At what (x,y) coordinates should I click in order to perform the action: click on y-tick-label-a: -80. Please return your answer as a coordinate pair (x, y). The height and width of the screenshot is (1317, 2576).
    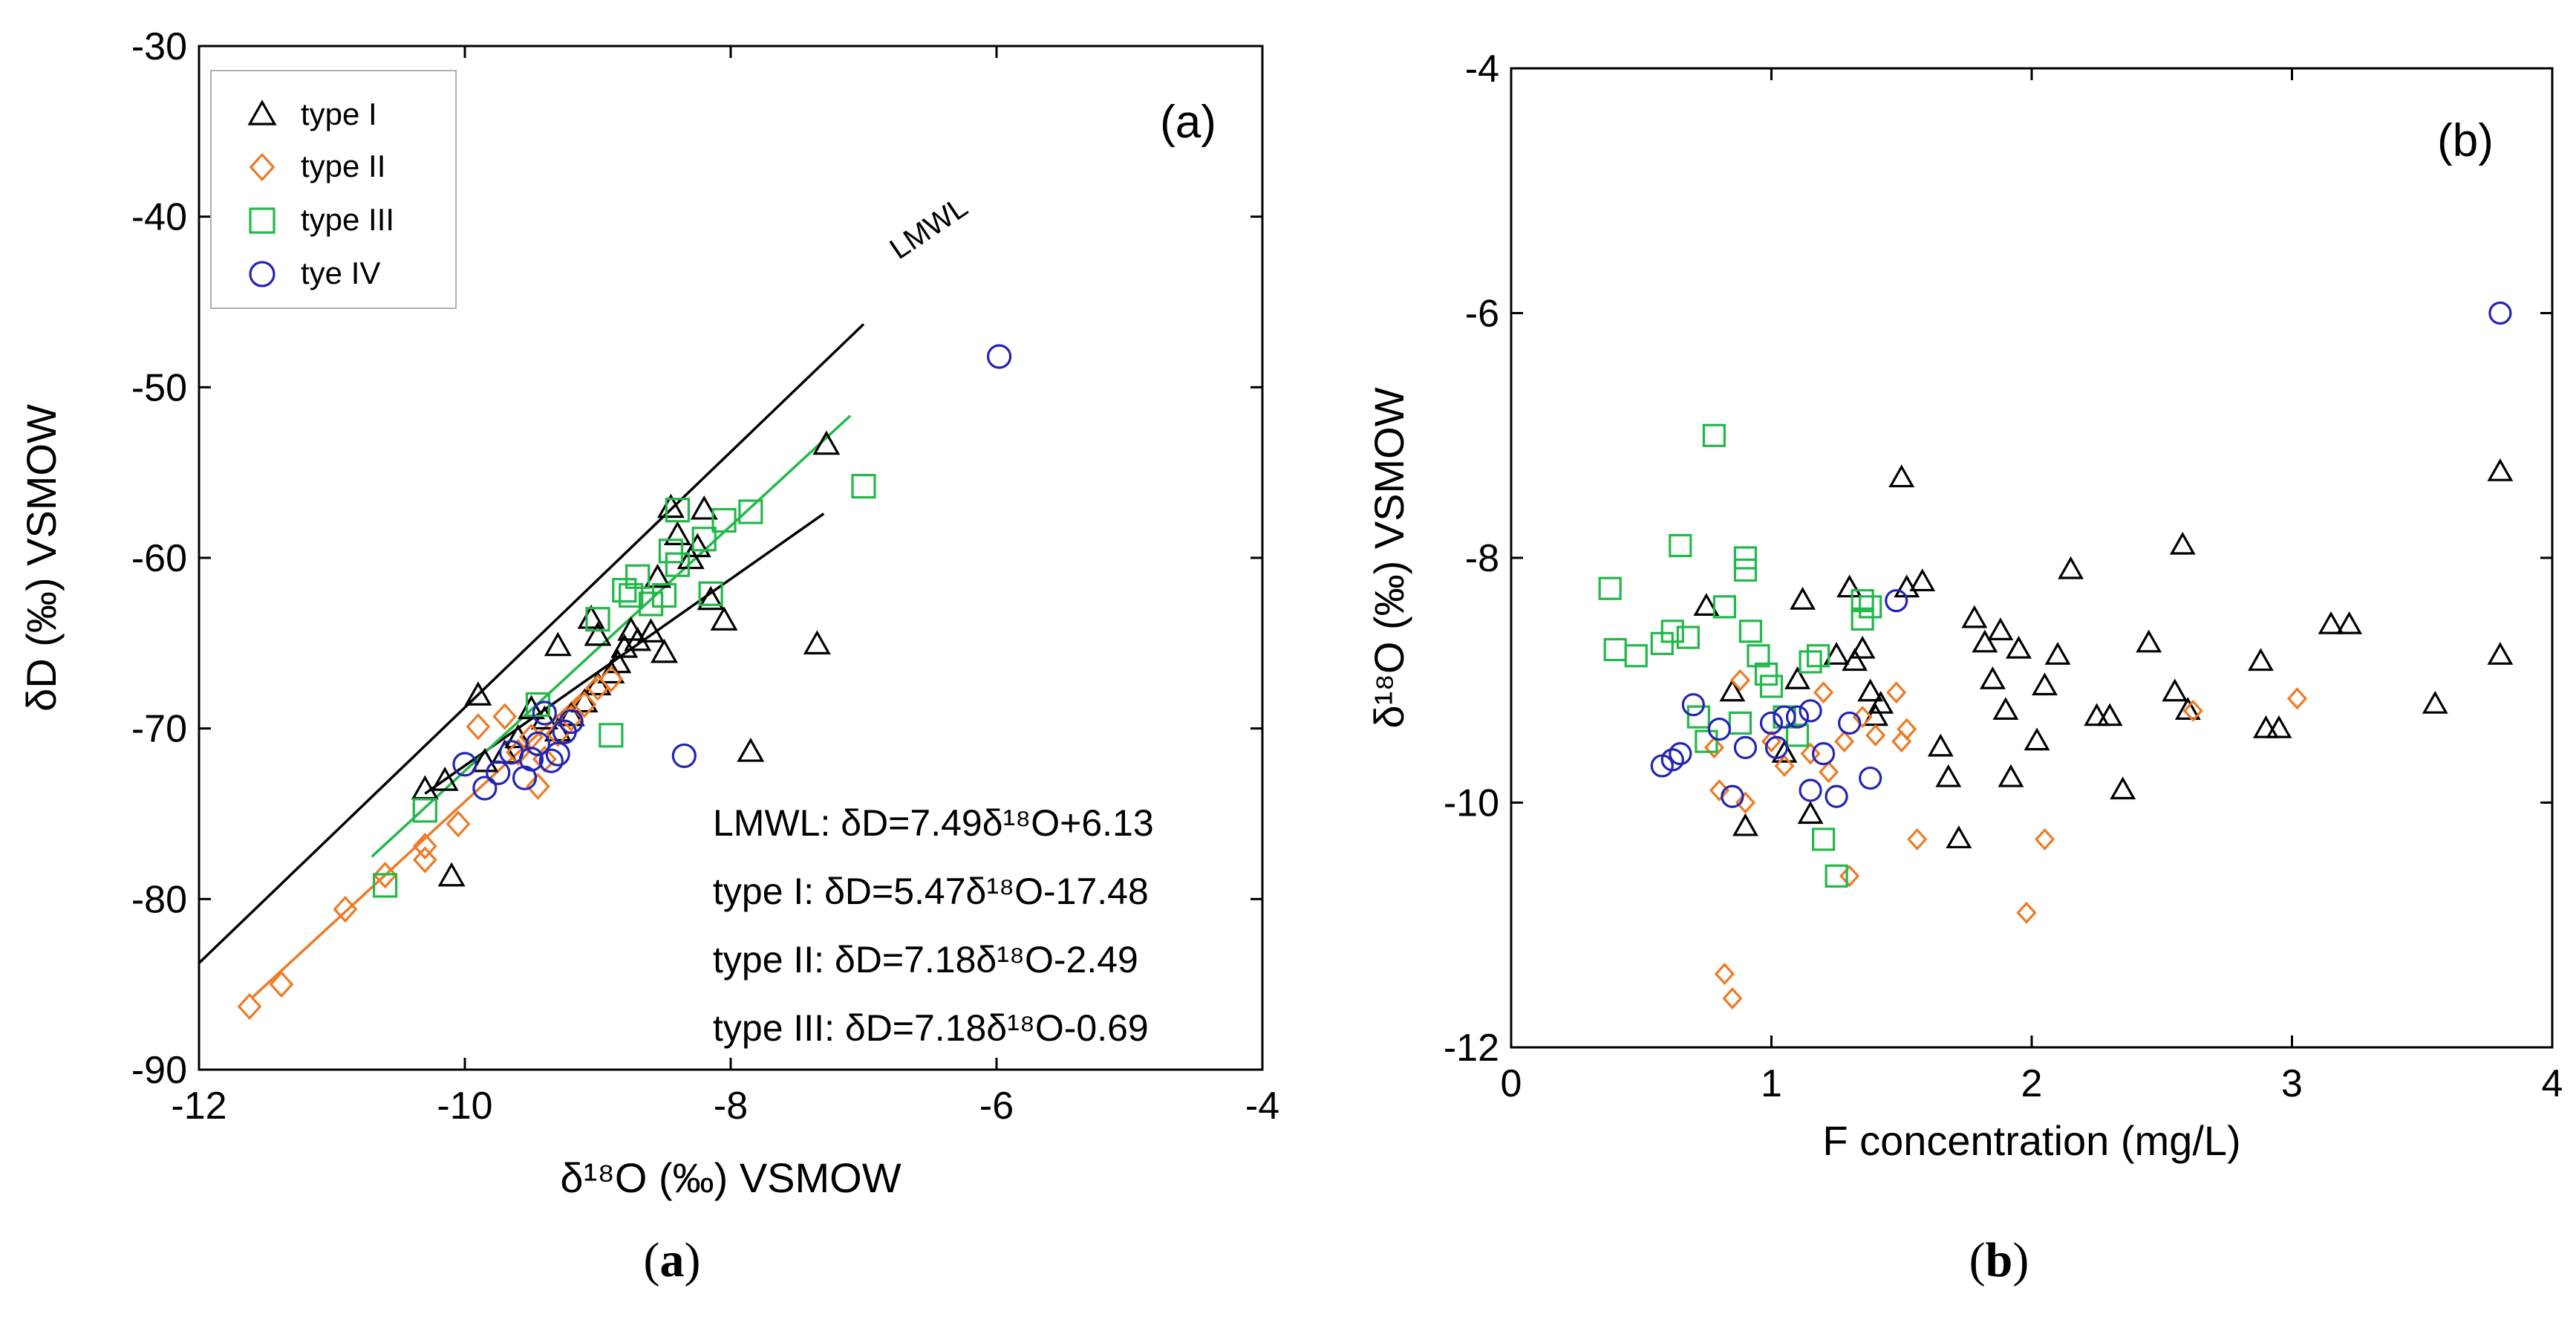
    Looking at the image, I should click on (159, 899).